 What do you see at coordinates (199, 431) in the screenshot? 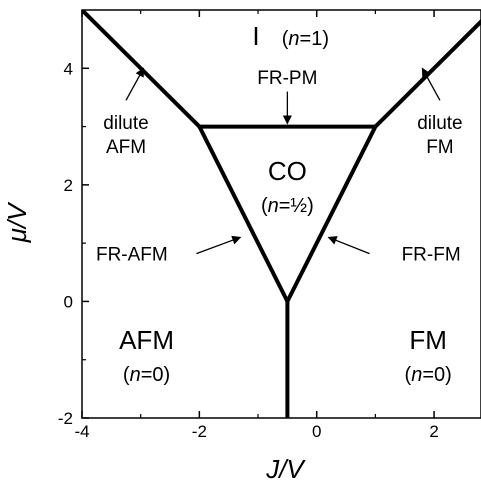
I see `x-tick-label: -2` at bounding box center [199, 431].